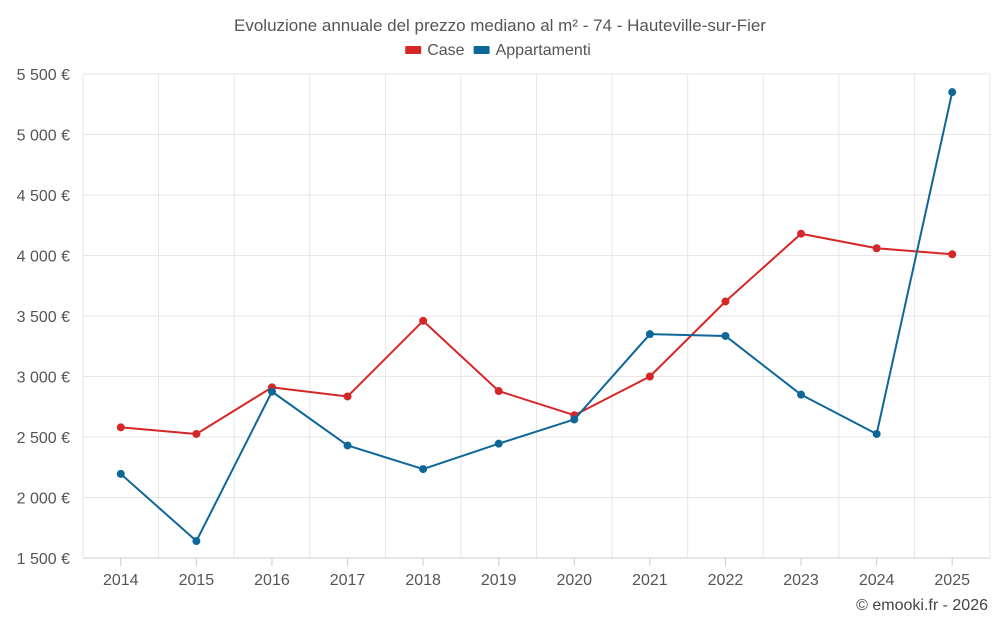  What do you see at coordinates (43, 499) in the screenshot?
I see `y-tick-label: 2 000 €` at bounding box center [43, 499].